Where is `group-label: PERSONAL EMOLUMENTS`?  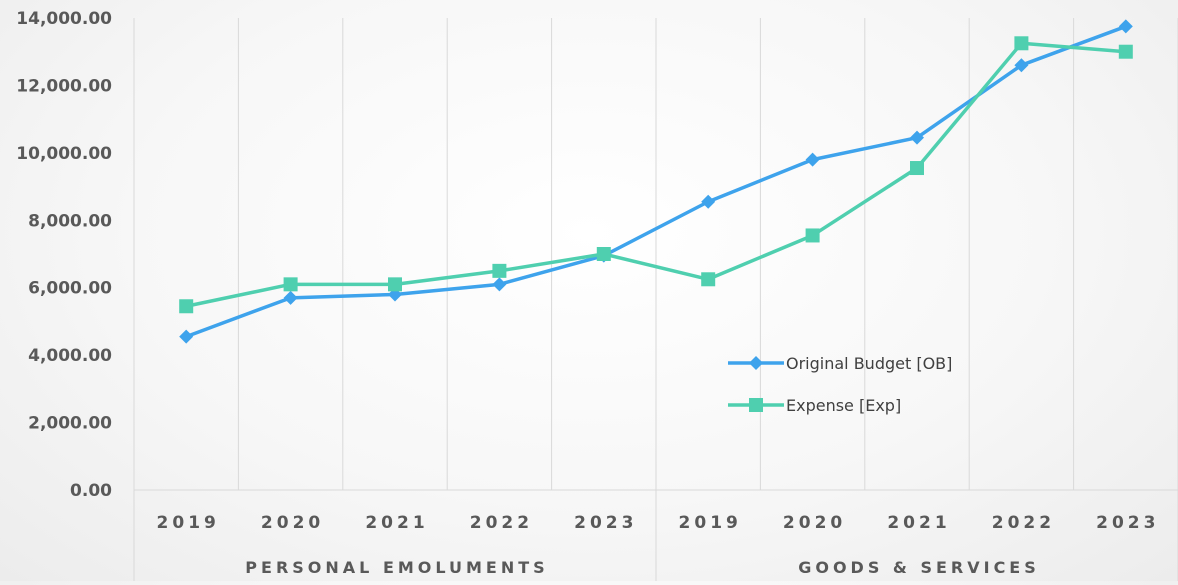
group-label: PERSONAL EMOLUMENTS is located at coordinates (396, 567).